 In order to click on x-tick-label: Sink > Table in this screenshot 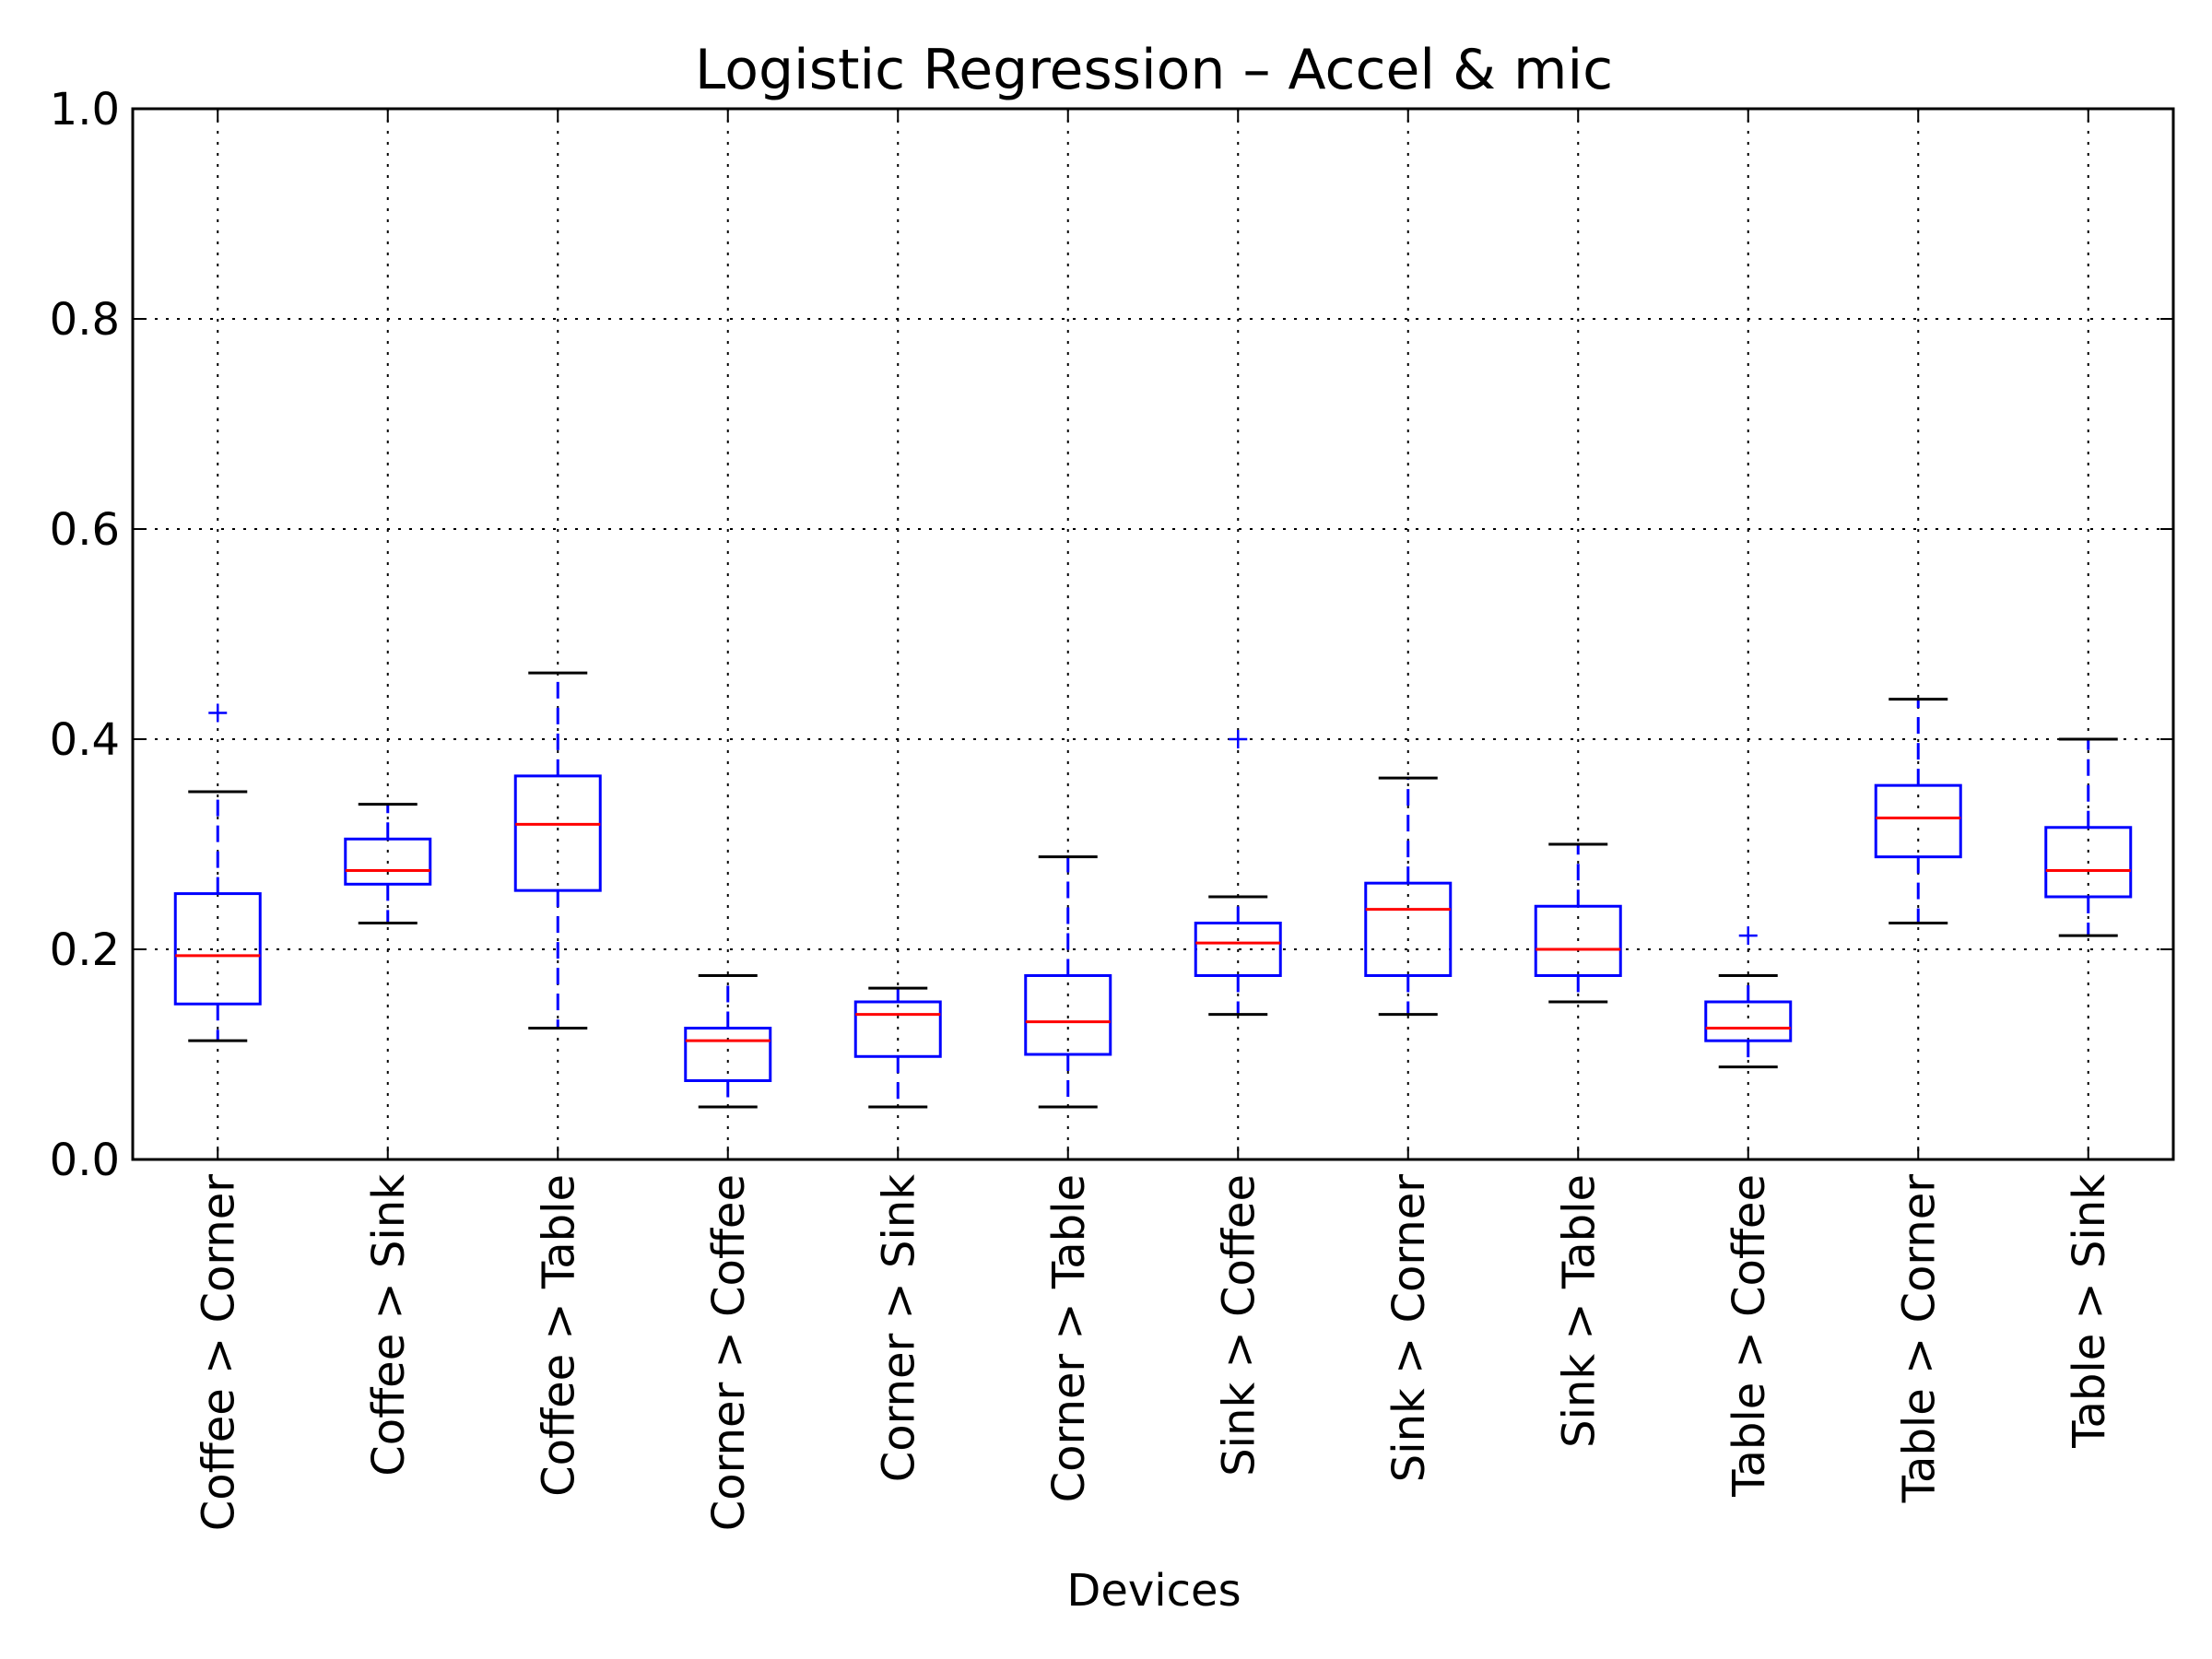, I will do `click(1579, 1311)`.